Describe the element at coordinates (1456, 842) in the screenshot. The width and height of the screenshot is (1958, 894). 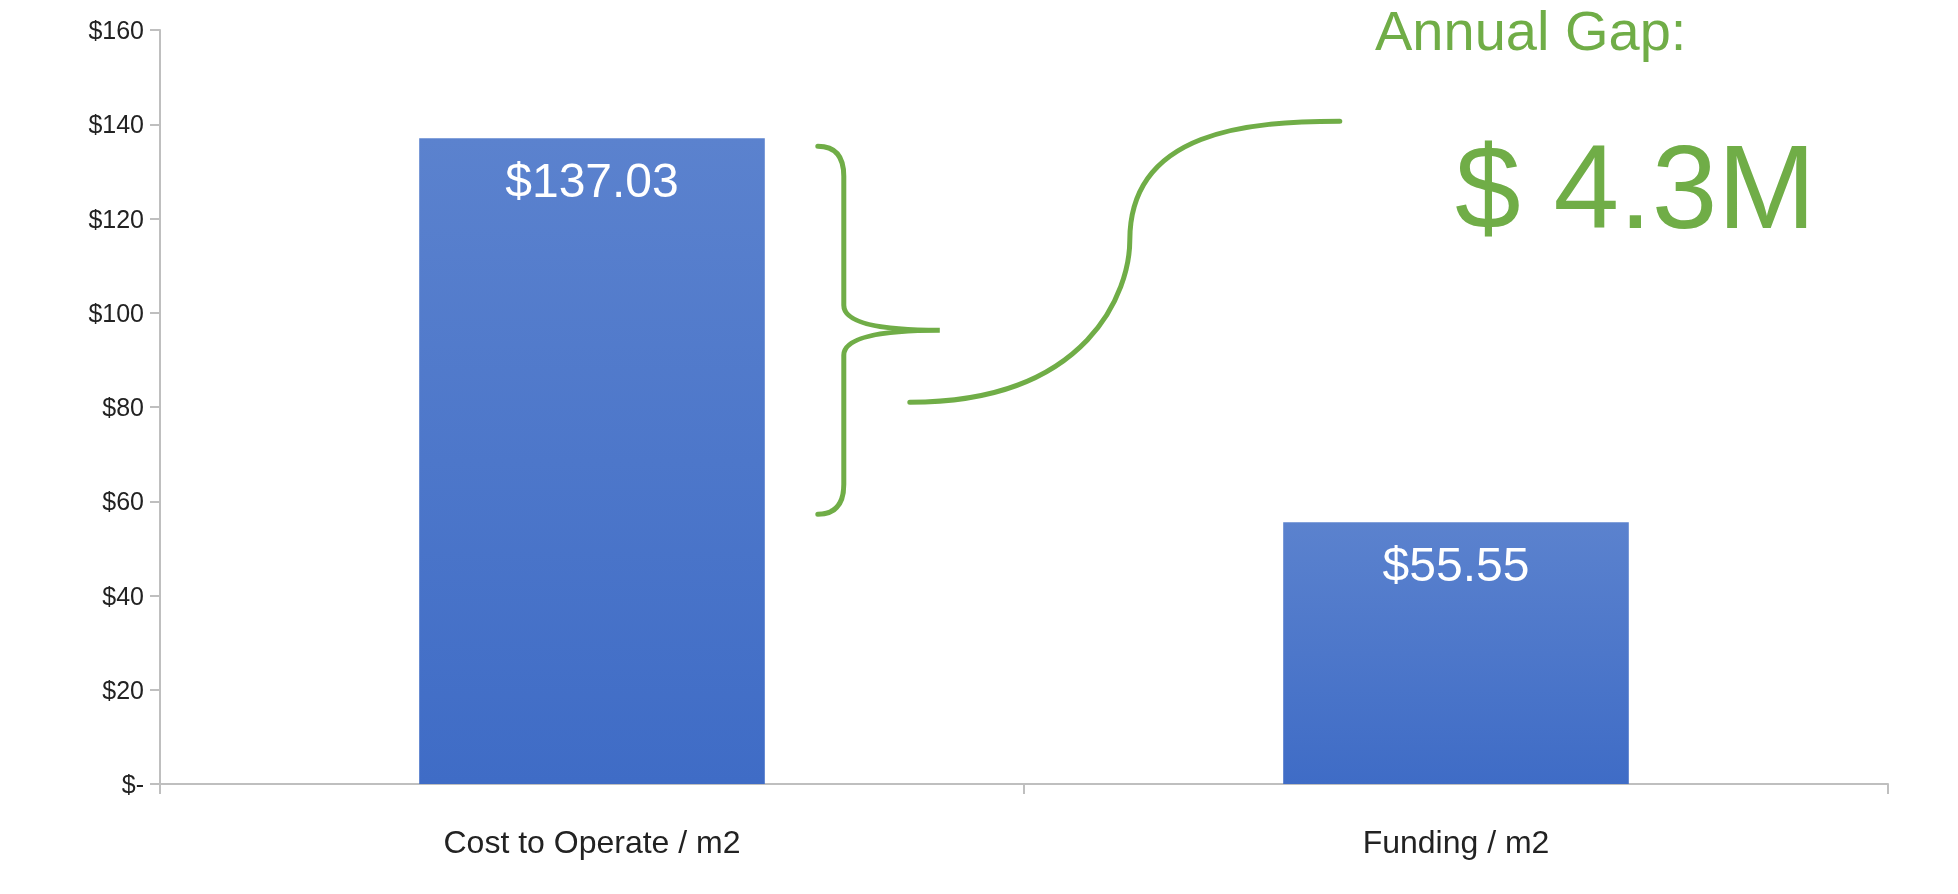
I see `x-tick-label: Funding / m2` at that location.